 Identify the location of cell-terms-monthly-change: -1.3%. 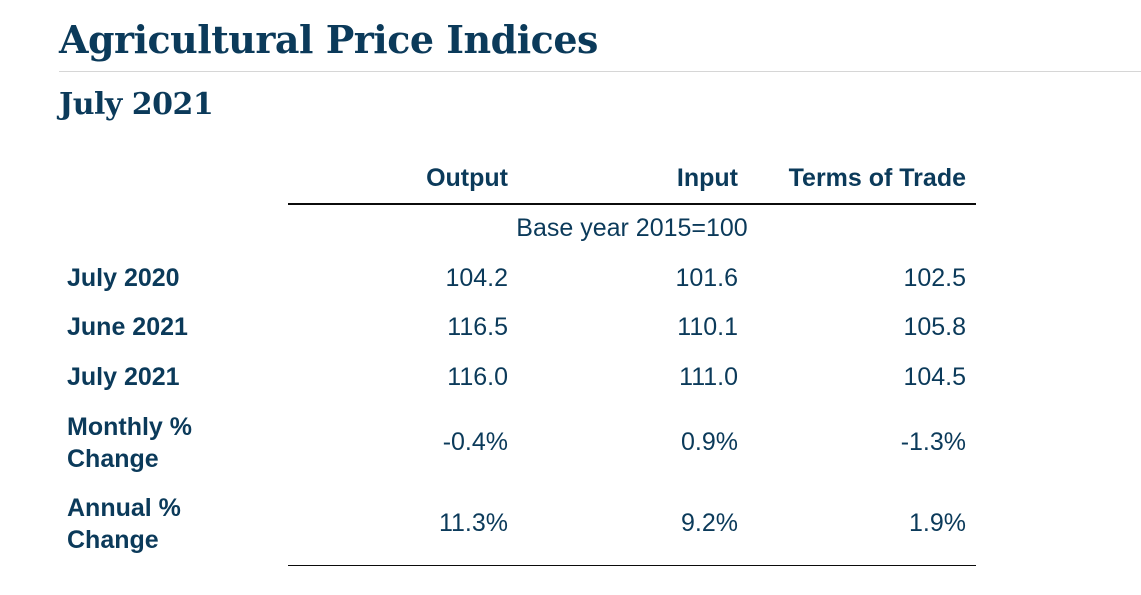
(933, 442).